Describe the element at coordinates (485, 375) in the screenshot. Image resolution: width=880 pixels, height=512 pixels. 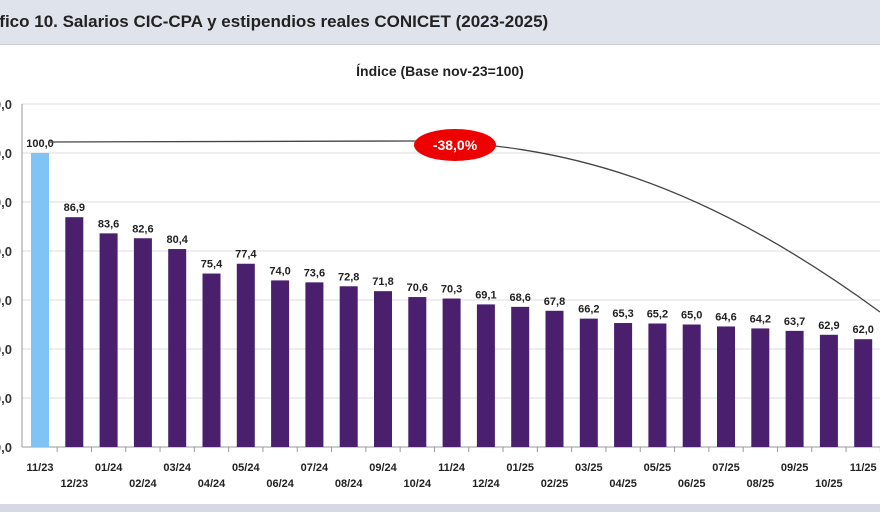
I see `bar-12/24` at that location.